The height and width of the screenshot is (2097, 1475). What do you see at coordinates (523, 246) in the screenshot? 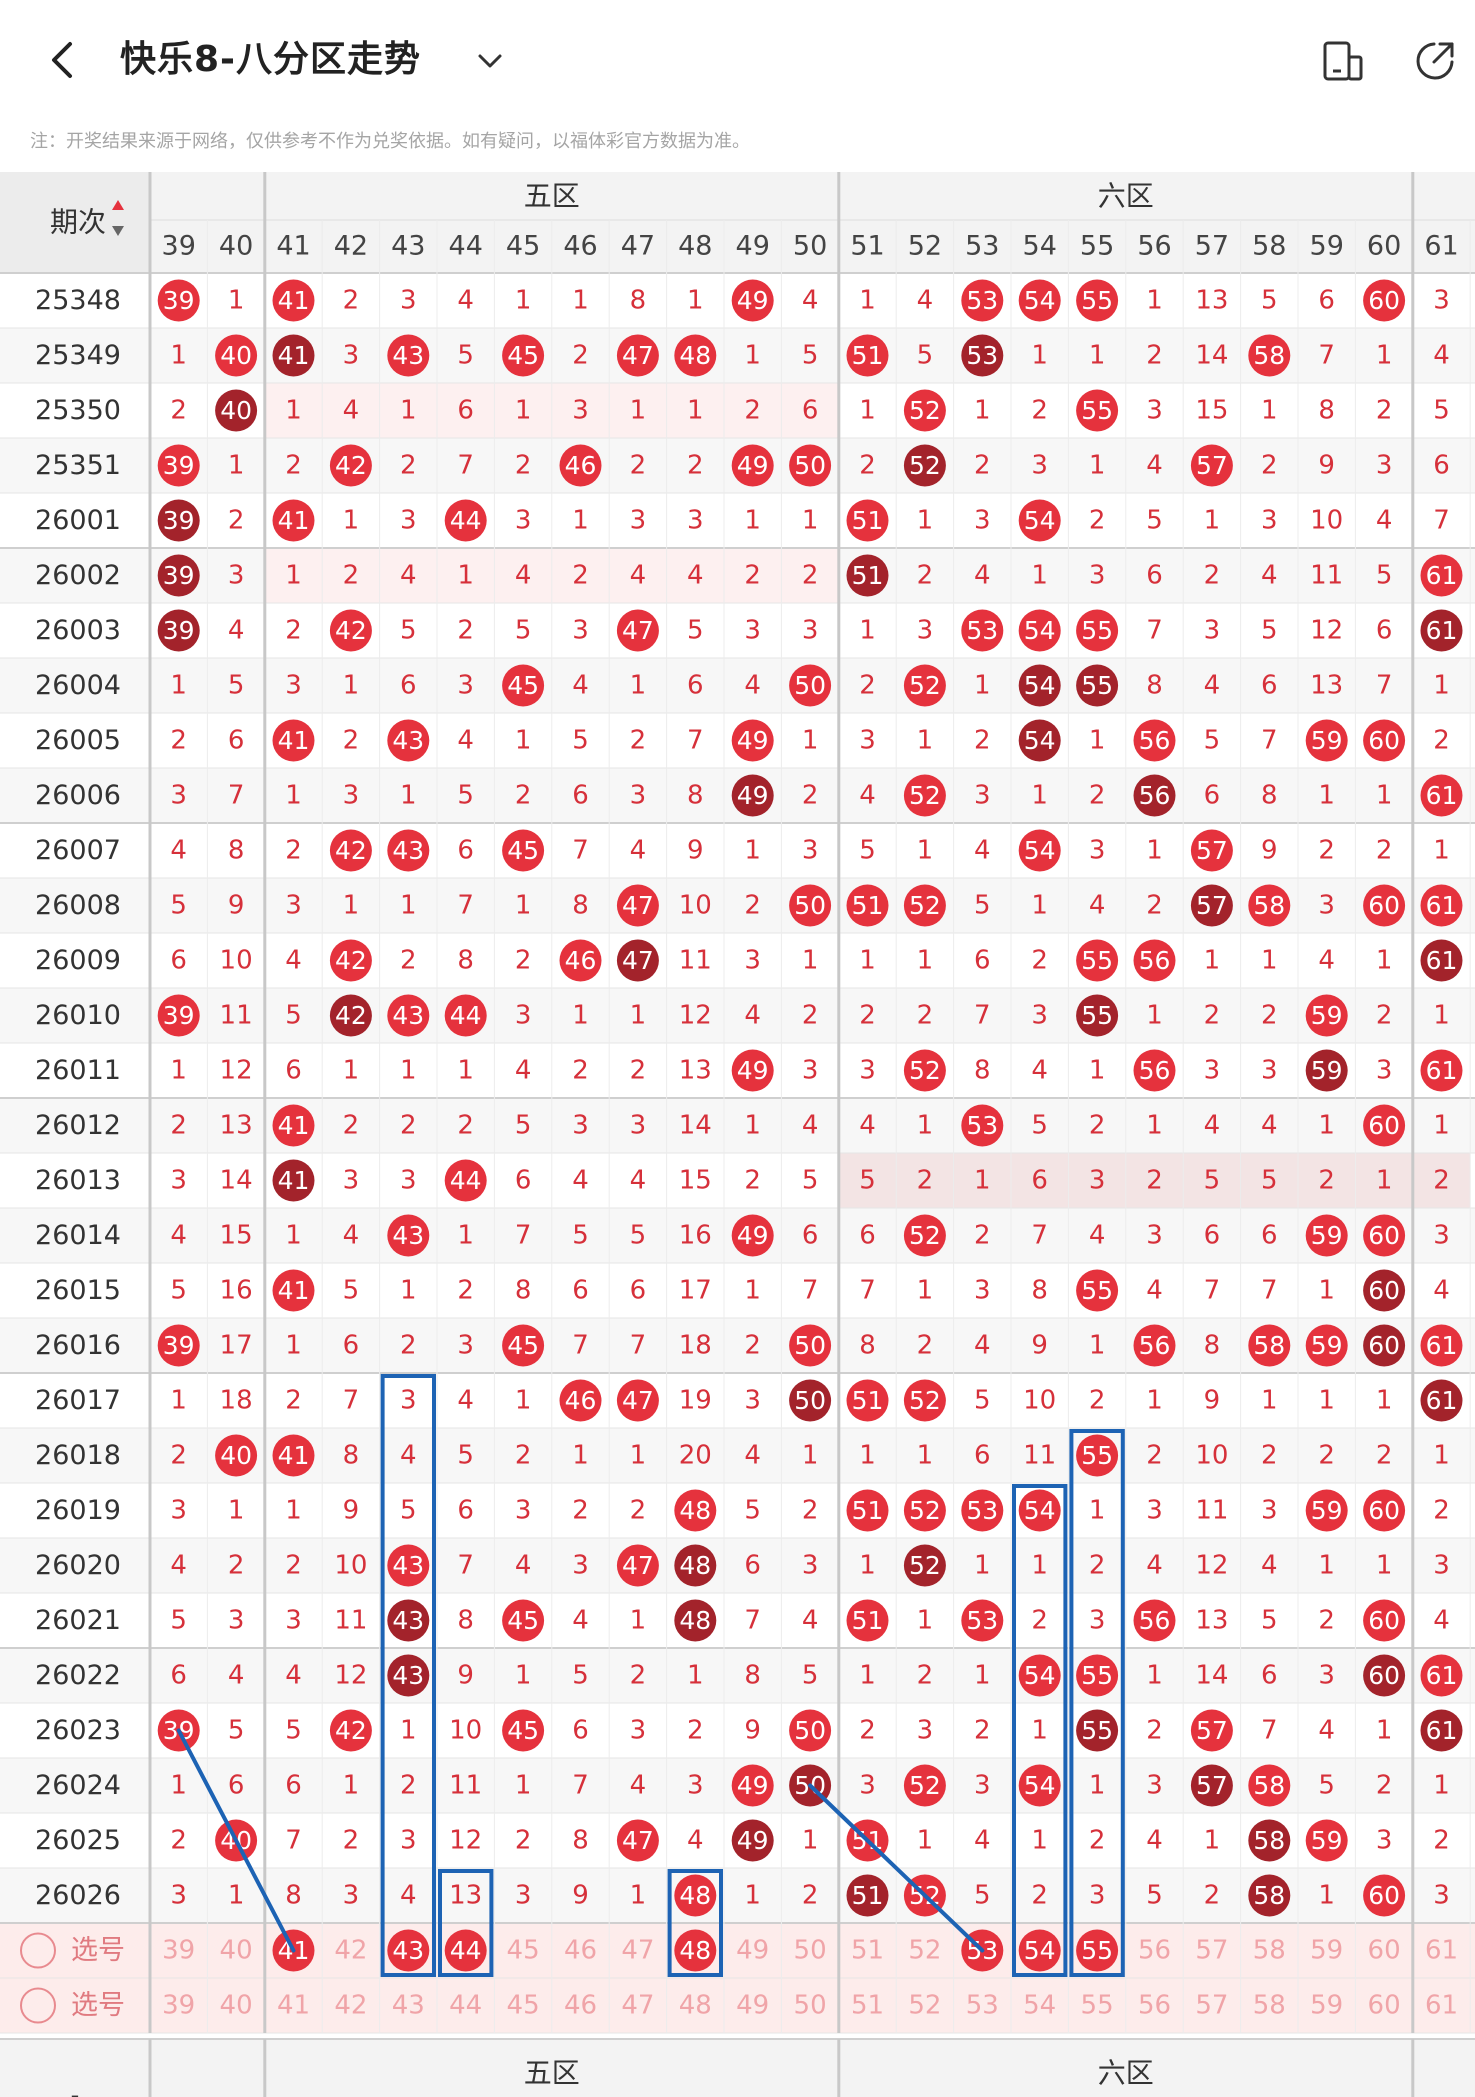
I see `column-number: 45` at bounding box center [523, 246].